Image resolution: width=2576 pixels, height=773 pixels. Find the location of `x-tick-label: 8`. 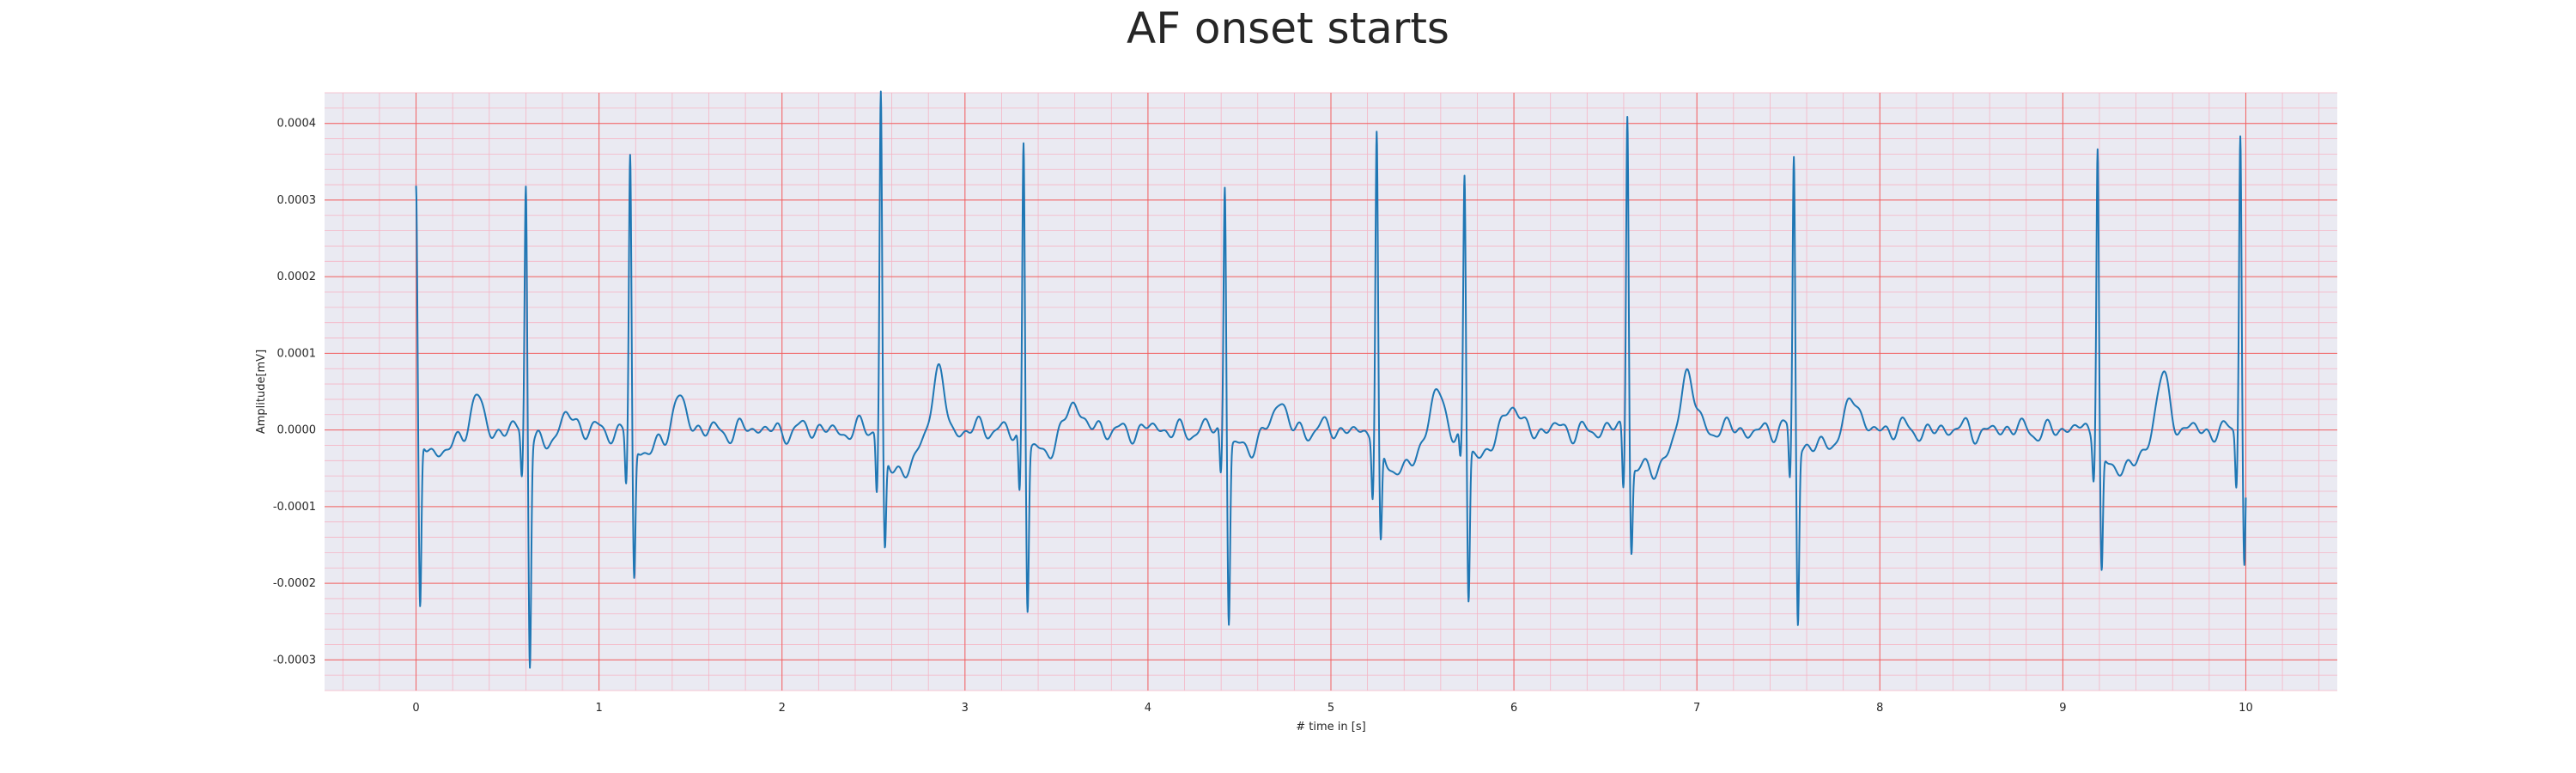

x-tick-label: 8 is located at coordinates (1880, 708).